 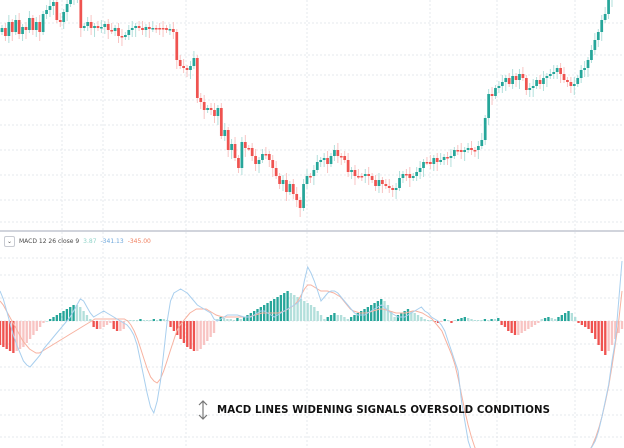 What do you see at coordinates (9, 241) in the screenshot?
I see `collapse-button: ⌄` at bounding box center [9, 241].